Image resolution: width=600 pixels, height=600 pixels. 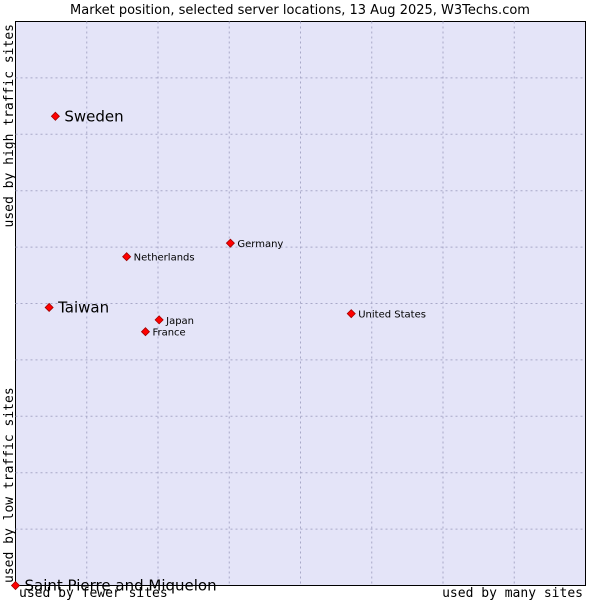 What do you see at coordinates (15, 585) in the screenshot?
I see `point-marker-saint-pierre-and-miquelon` at bounding box center [15, 585].